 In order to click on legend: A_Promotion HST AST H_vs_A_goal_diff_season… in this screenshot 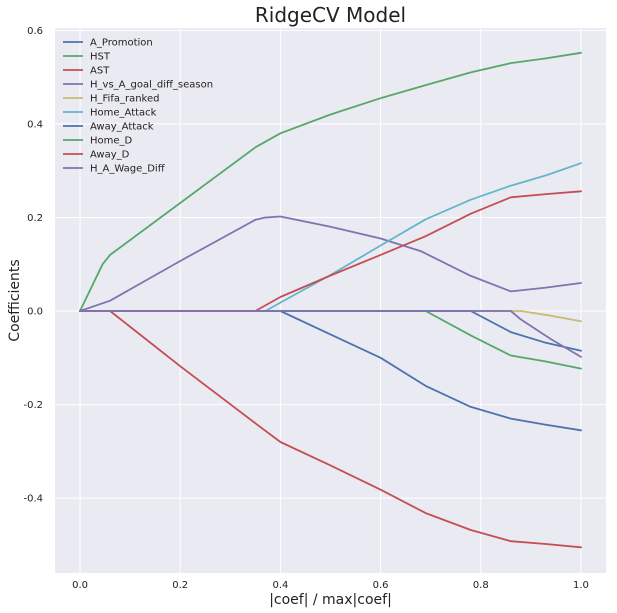, I will do `click(138, 106)`.